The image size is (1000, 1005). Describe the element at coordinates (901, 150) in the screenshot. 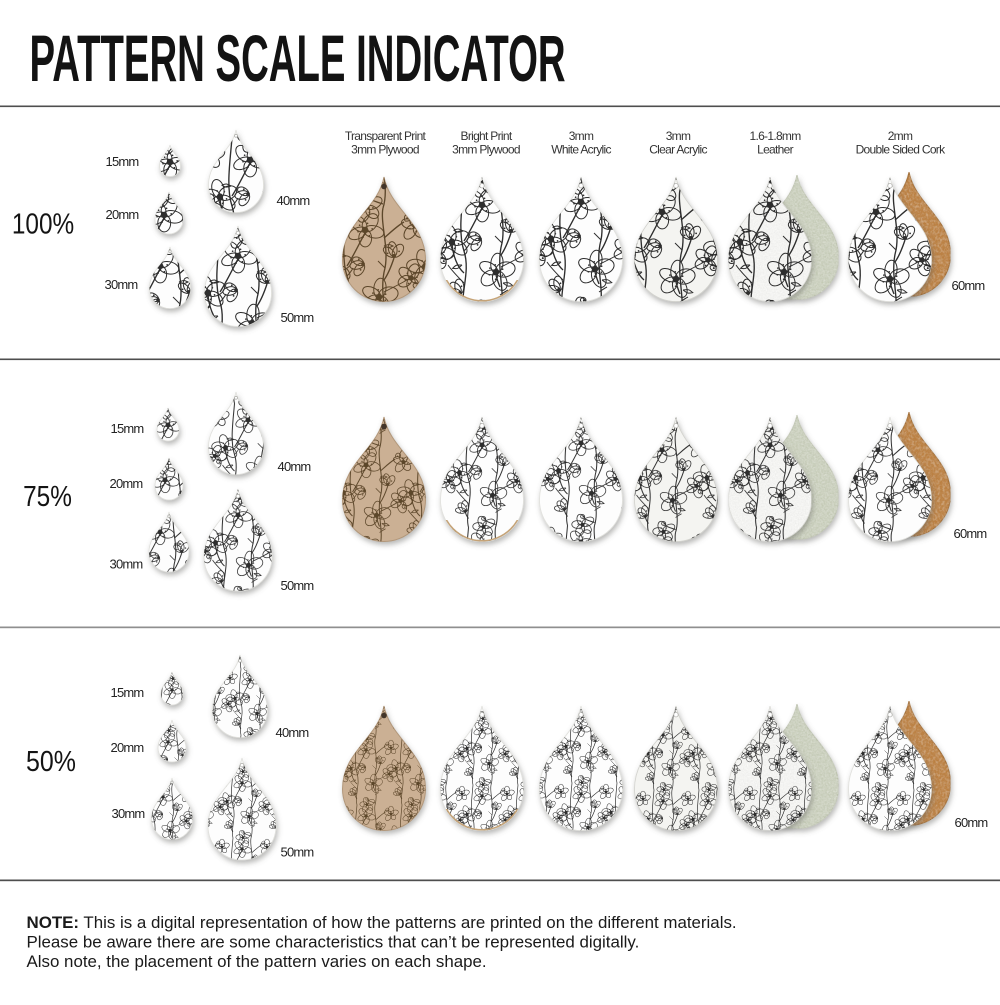

I see `svg-text: Double Sided Cork` at that location.